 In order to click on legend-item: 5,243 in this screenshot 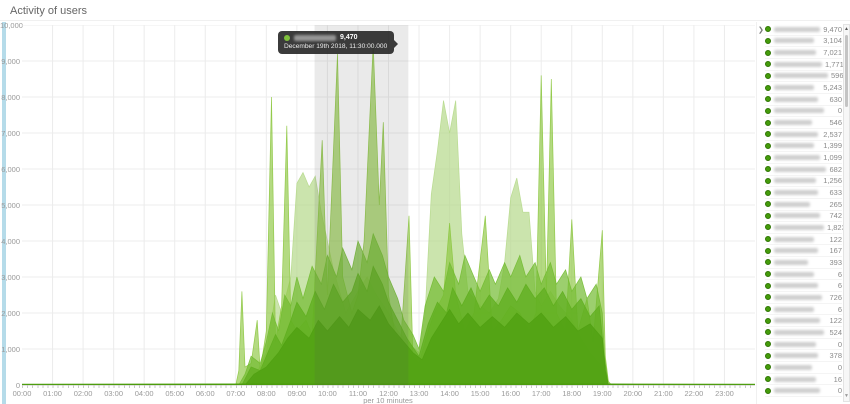, I will do `click(803, 88)`.